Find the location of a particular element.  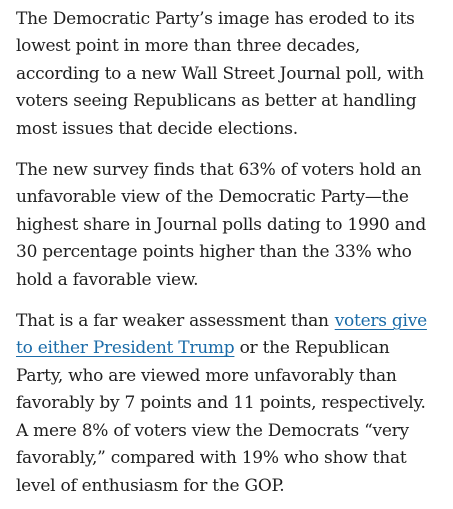

paragraph-3-lead-text: That is a far weaker assessment than is located at coordinates (172, 321).